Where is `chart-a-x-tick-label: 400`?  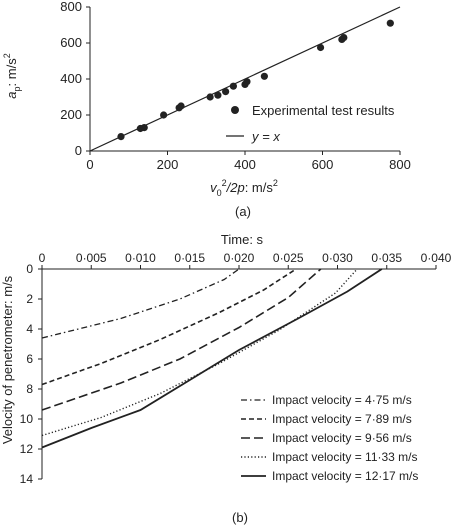
chart-a-x-tick-label: 400 is located at coordinates (245, 164).